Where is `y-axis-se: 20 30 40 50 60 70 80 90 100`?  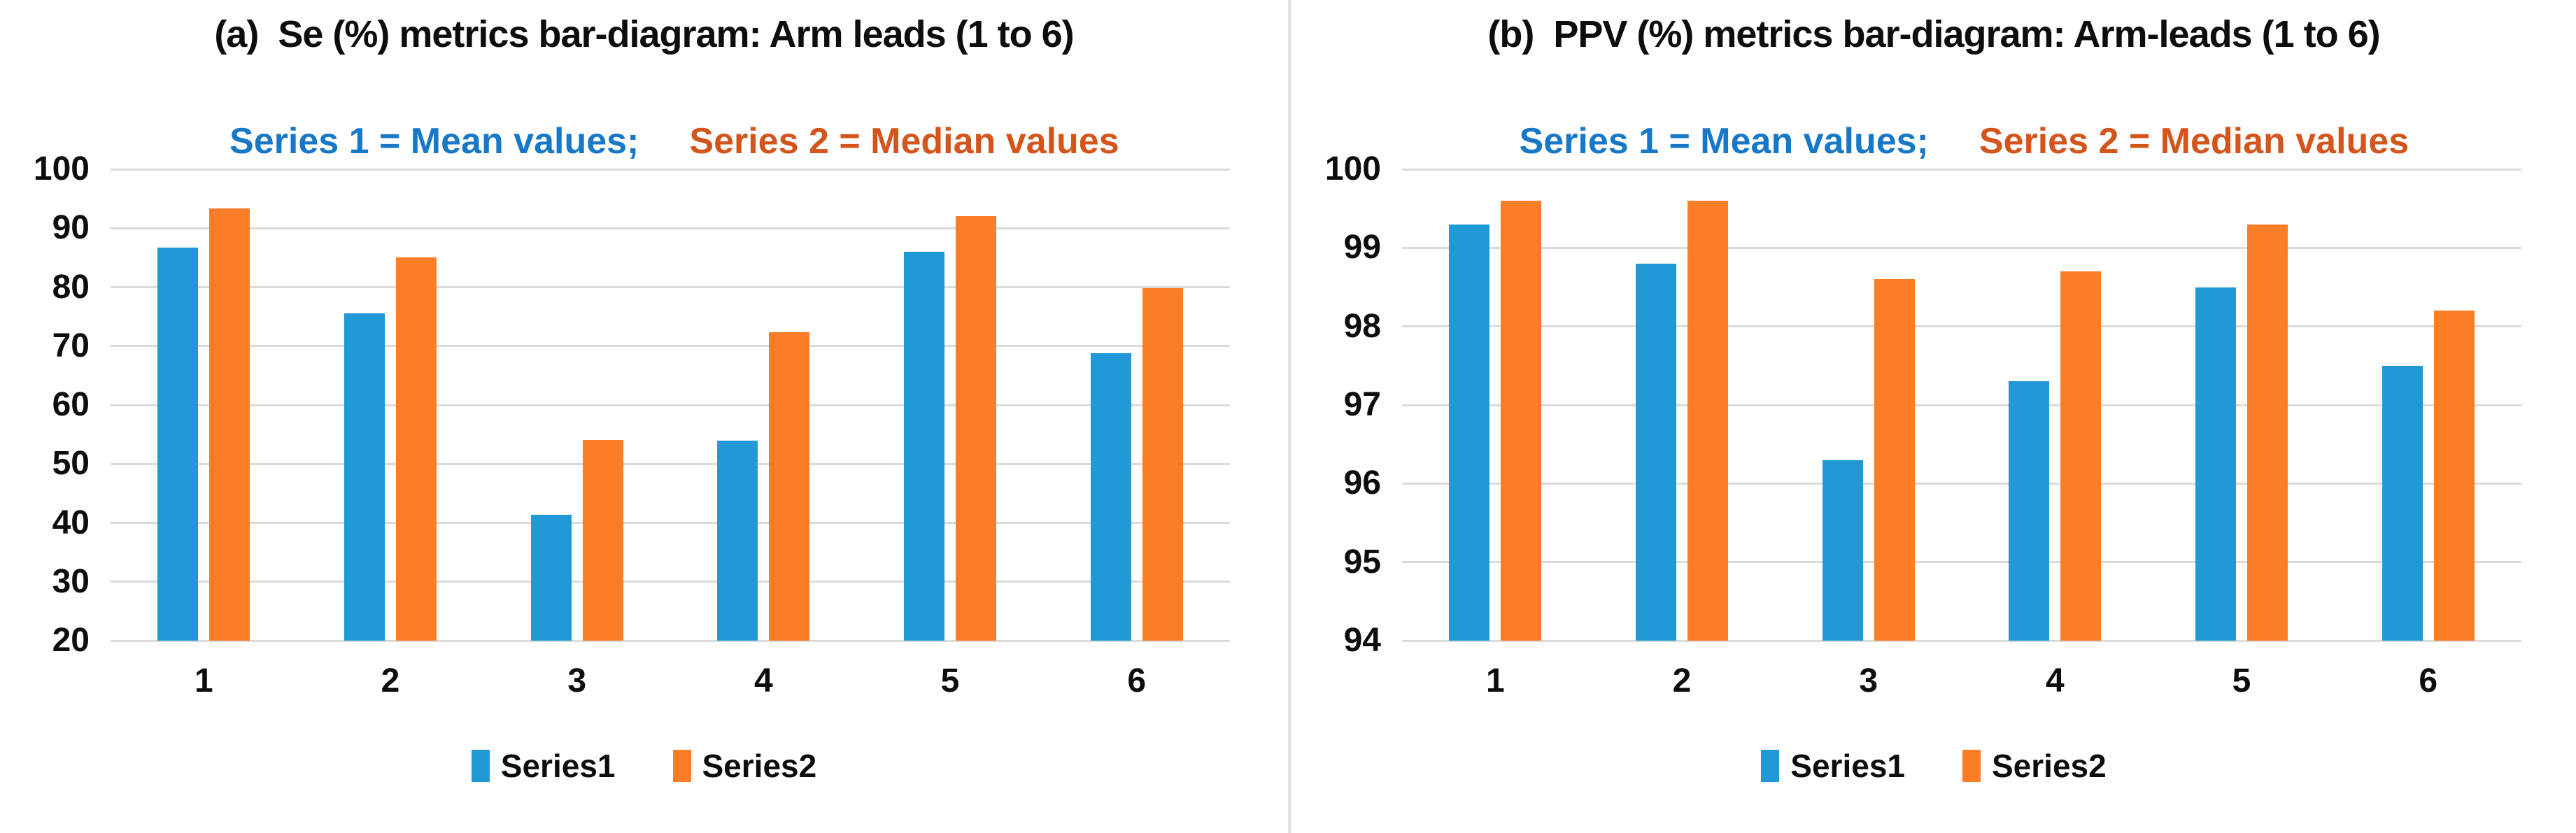 y-axis-se: 20 30 40 50 60 70 80 90 100 is located at coordinates (52, 404).